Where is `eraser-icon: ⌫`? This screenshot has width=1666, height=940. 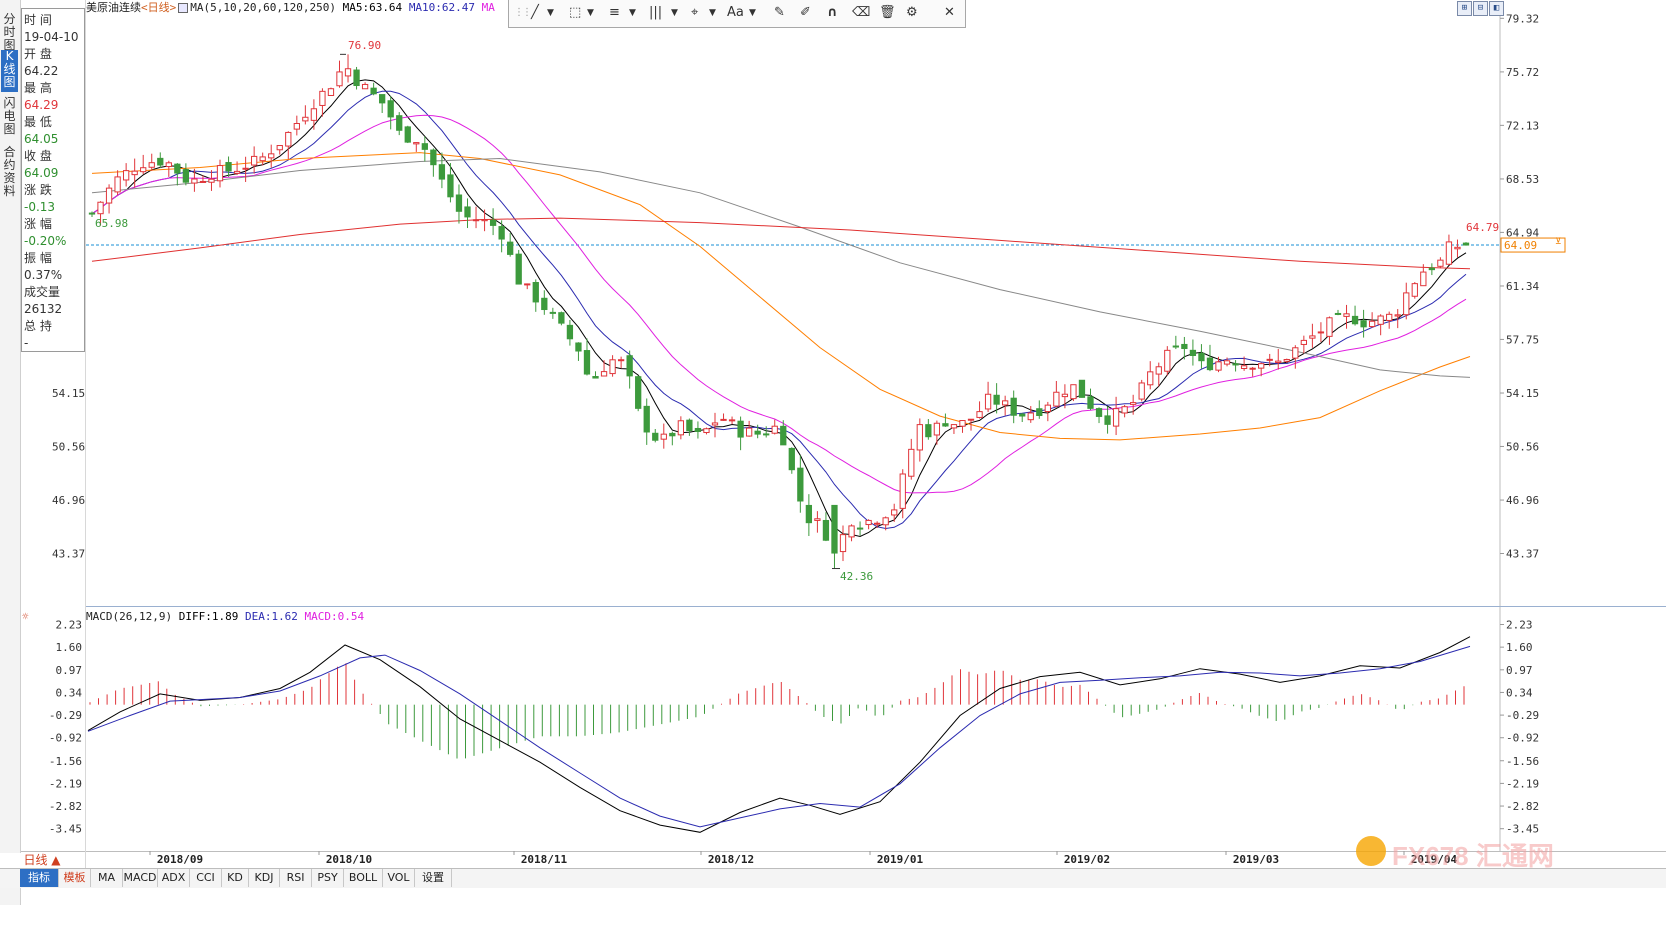 eraser-icon: ⌫ is located at coordinates (861, 12).